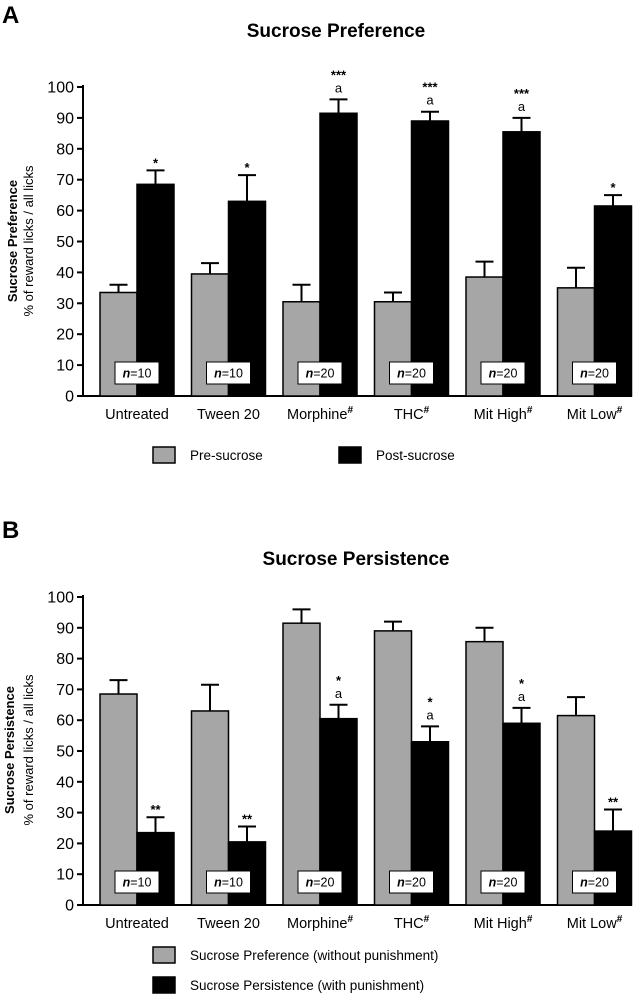  What do you see at coordinates (65, 752) in the screenshot?
I see `panel-b-y-tick-label: 50` at bounding box center [65, 752].